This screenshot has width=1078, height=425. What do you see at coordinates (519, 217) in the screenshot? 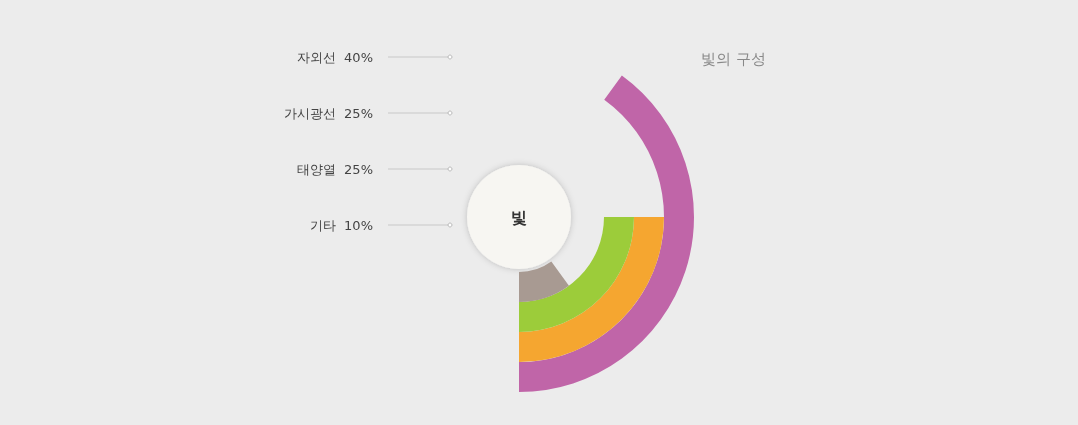
I see `text: 빛` at bounding box center [519, 217].